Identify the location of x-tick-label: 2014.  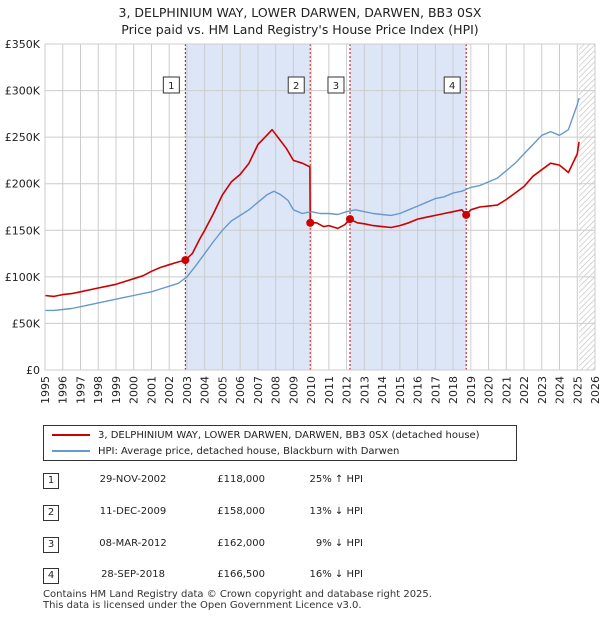
(382, 390).